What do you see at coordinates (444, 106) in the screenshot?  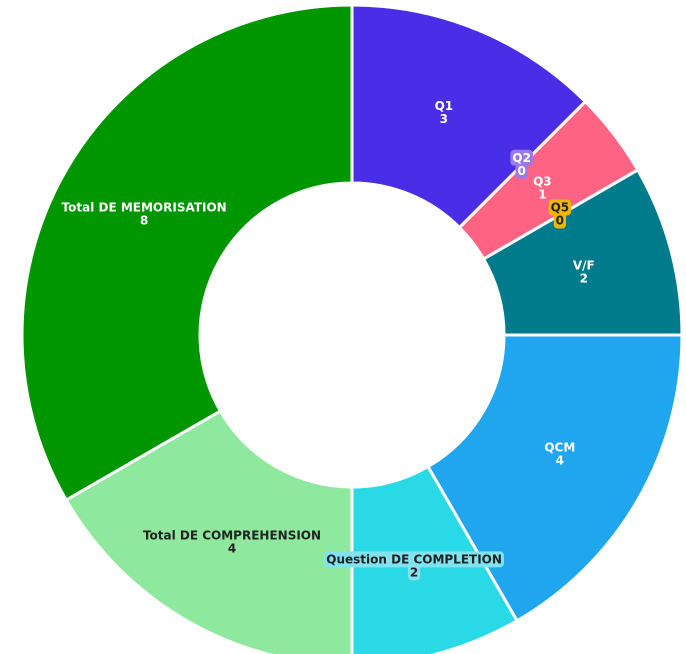 I see `label-name: Q1` at bounding box center [444, 106].